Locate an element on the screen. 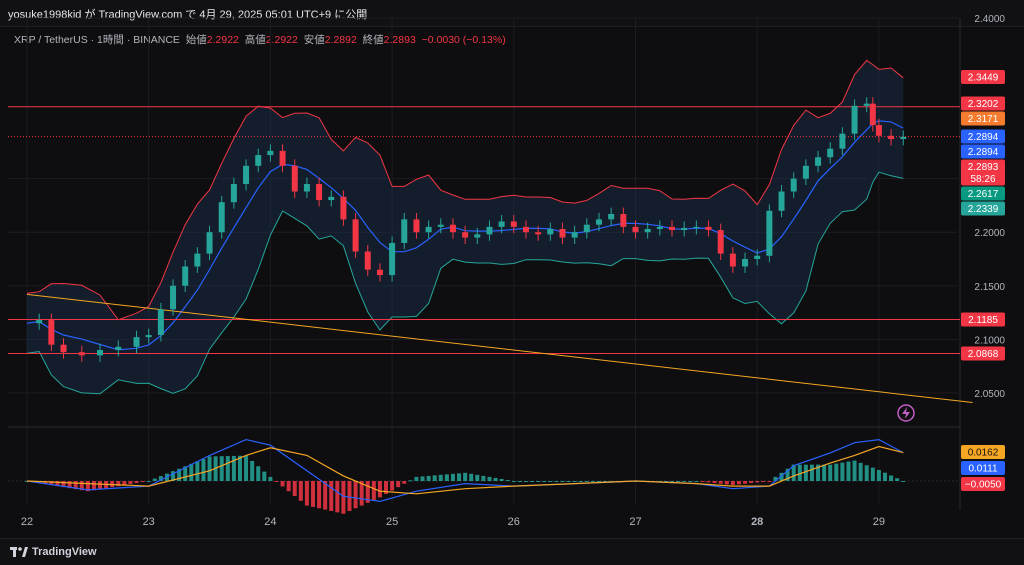 The width and height of the screenshot is (1024, 565). price-label-text: 2.3202 is located at coordinates (983, 104).